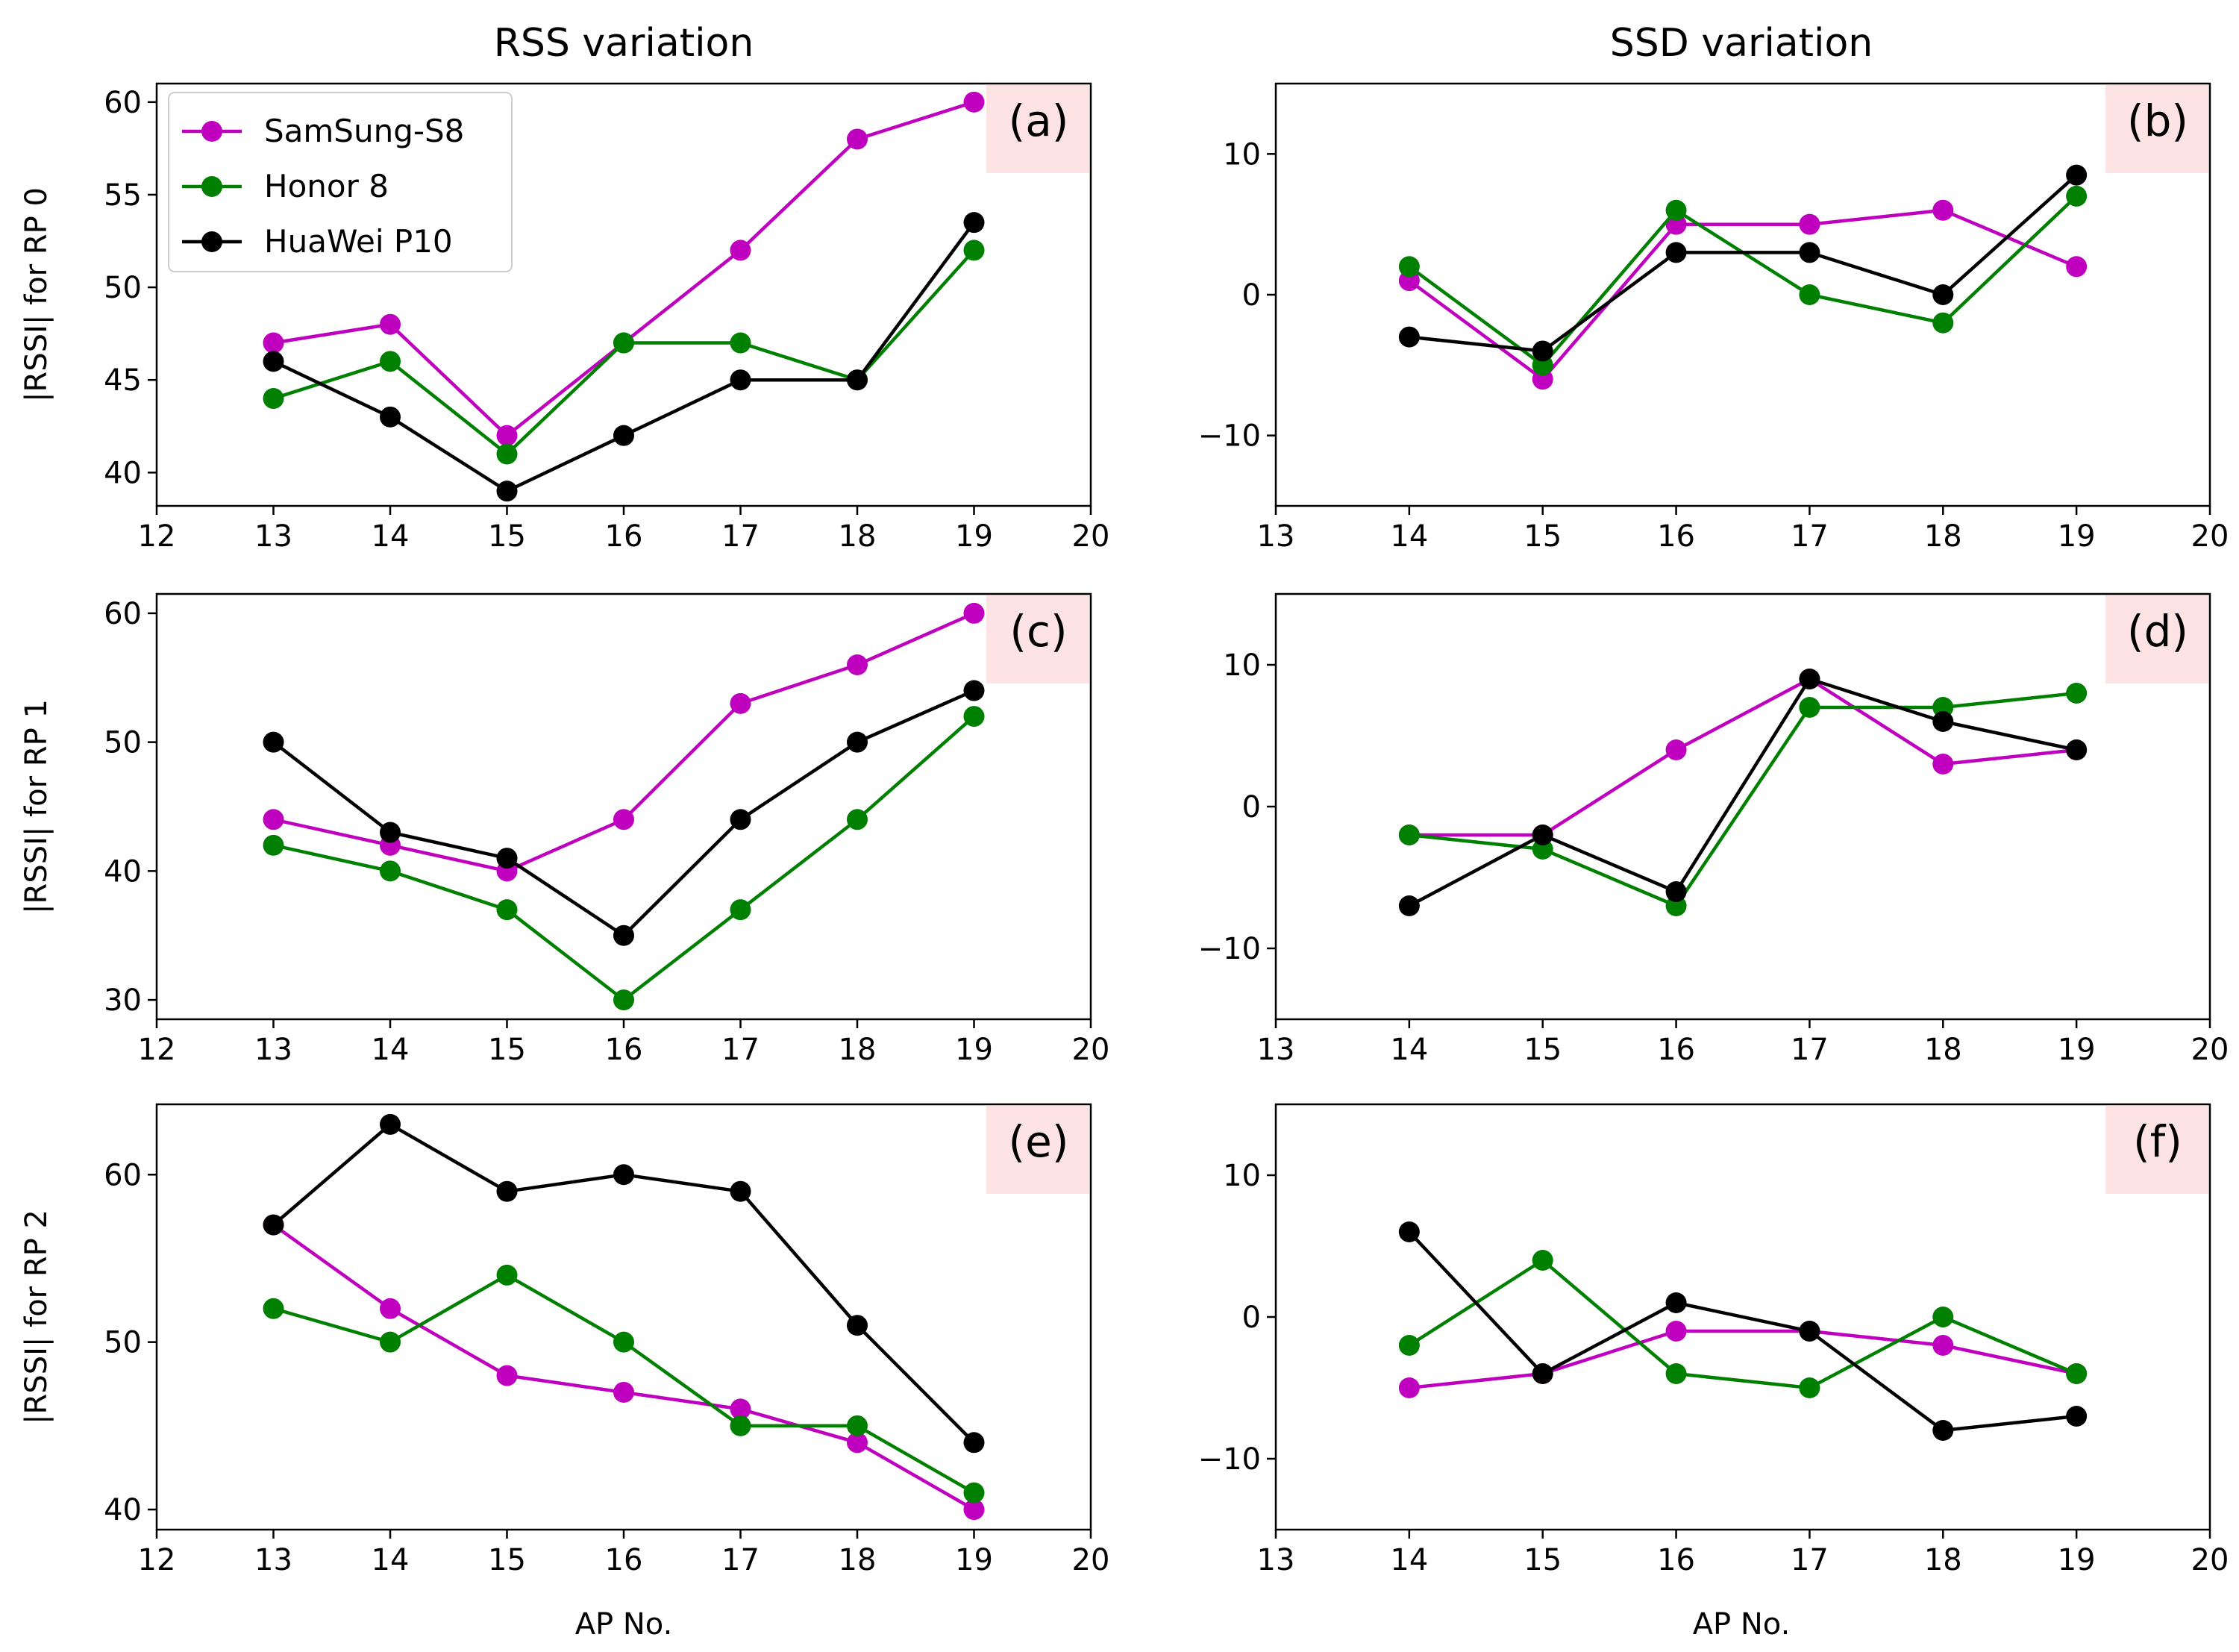 This screenshot has width=2239, height=1652. I want to click on legend-entry-honor: Honor 8, so click(285, 186).